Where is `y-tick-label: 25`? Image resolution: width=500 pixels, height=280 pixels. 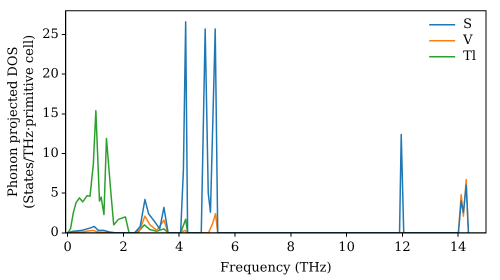
y-tick-label: 25 is located at coordinates (50, 34).